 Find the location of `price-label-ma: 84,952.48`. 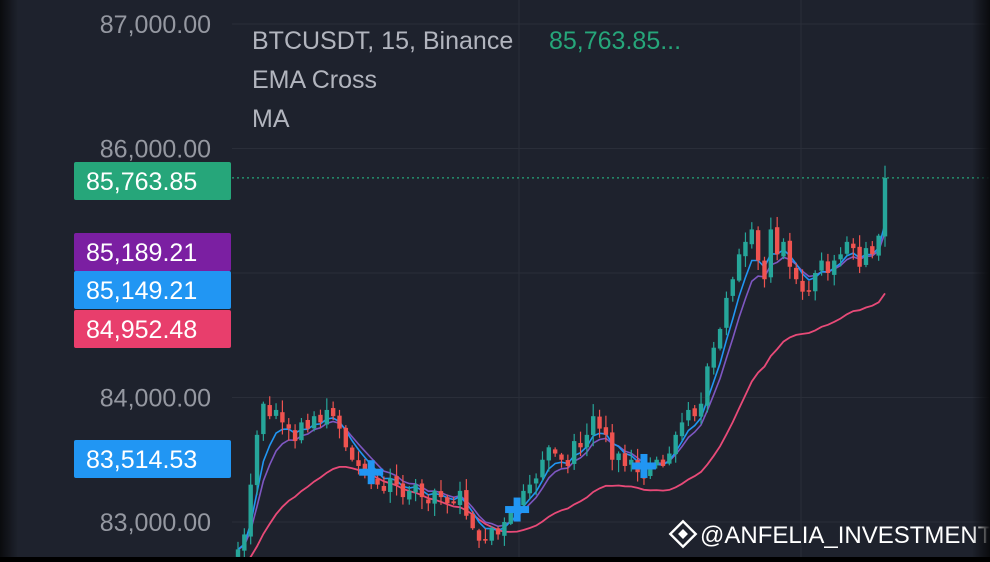

price-label-ma: 84,952.48 is located at coordinates (152, 329).